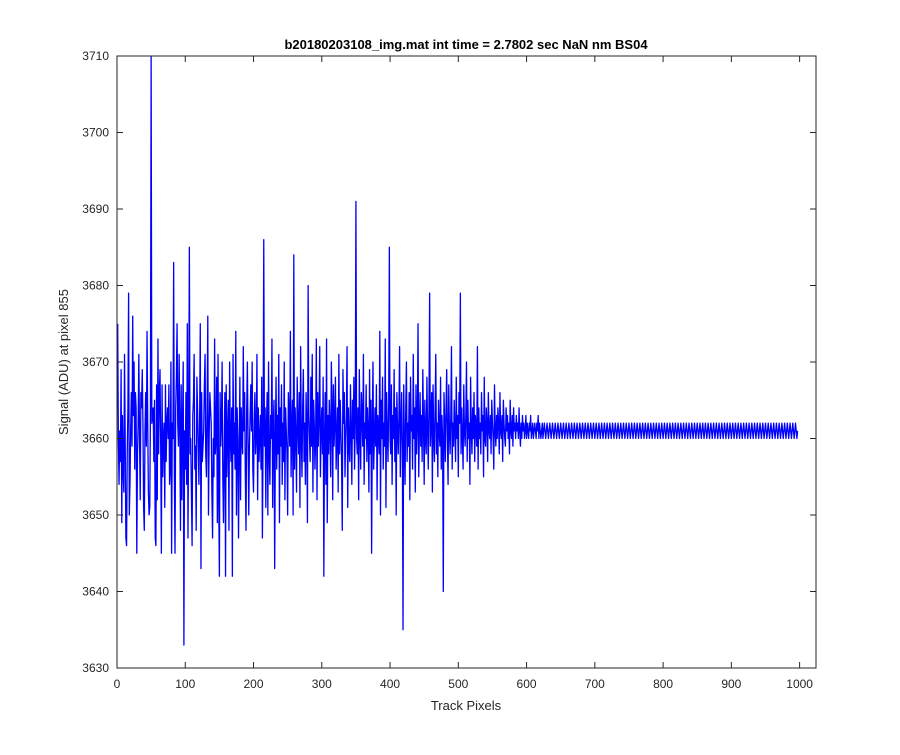 The height and width of the screenshot is (755, 900). I want to click on x-tick-label: 400, so click(390, 684).